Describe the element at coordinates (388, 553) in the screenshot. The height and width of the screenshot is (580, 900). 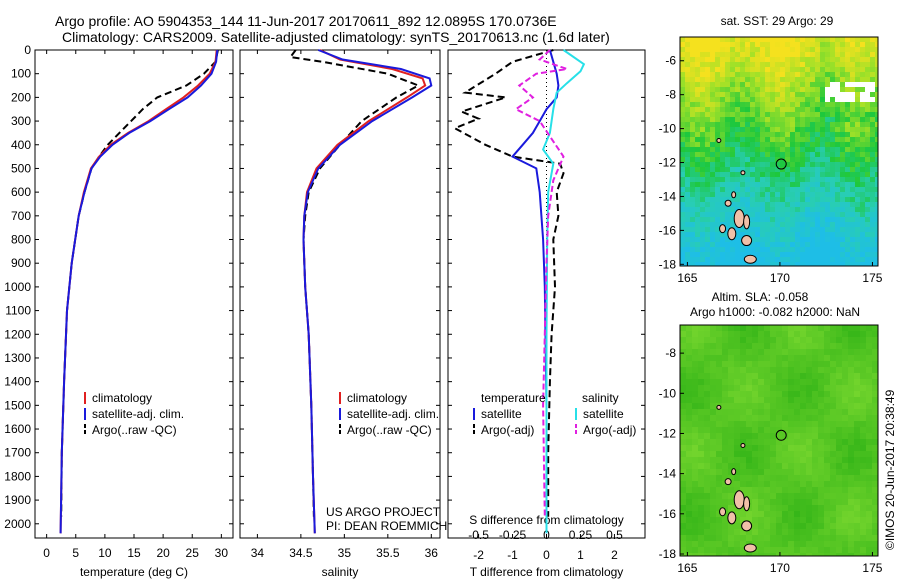
I see `salinity-tick-label: 35.5` at that location.